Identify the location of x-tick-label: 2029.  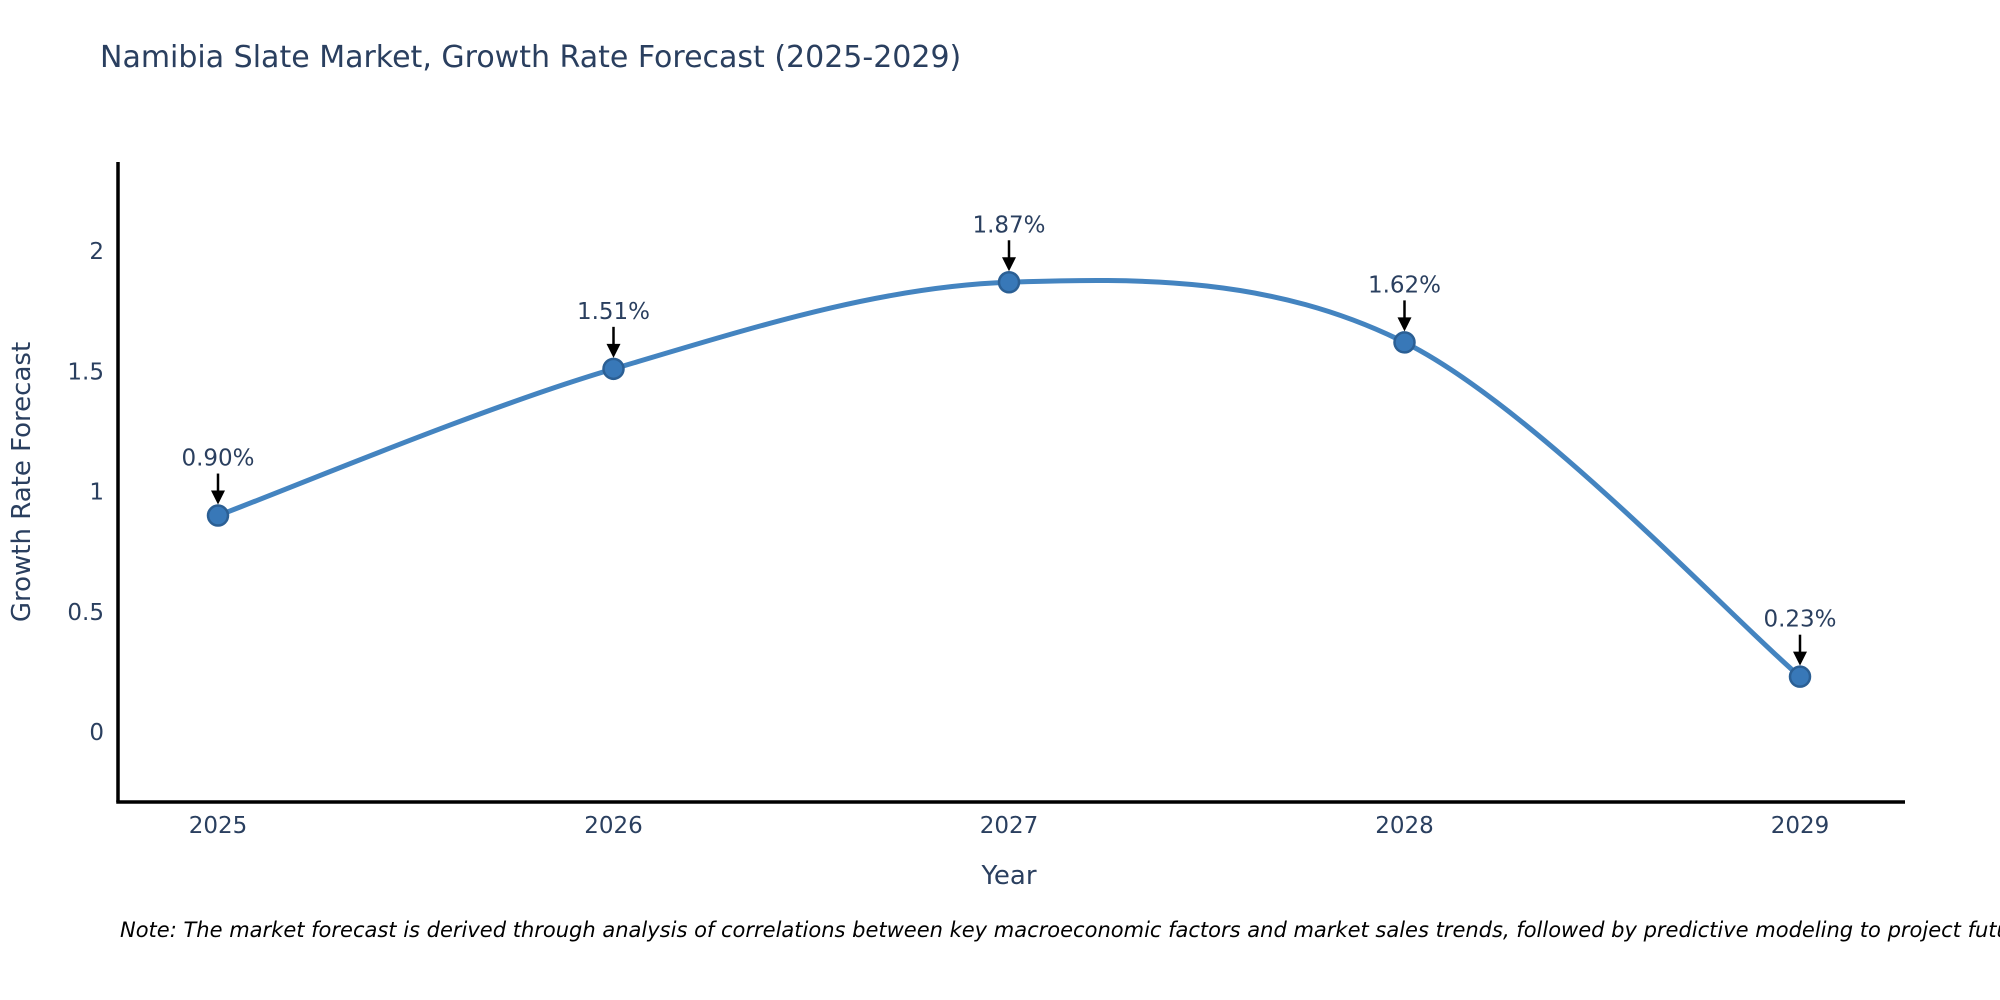
(1800, 826).